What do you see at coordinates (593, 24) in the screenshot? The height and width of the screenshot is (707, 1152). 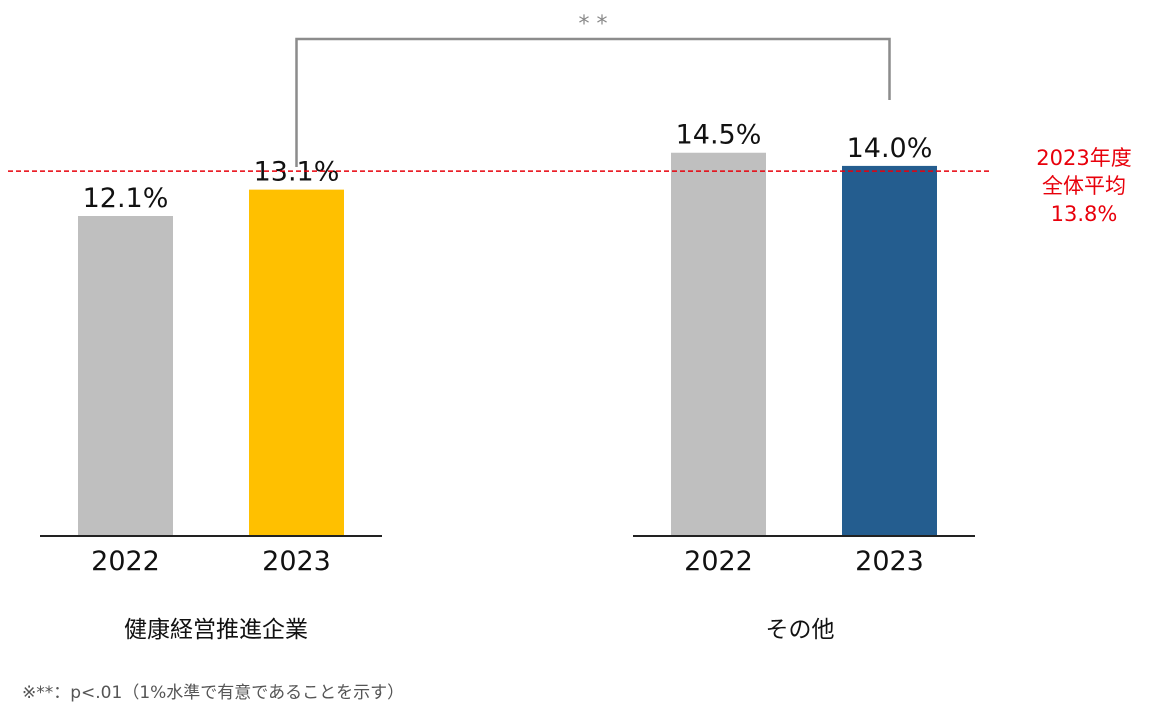 I see `significance-label: * *` at bounding box center [593, 24].